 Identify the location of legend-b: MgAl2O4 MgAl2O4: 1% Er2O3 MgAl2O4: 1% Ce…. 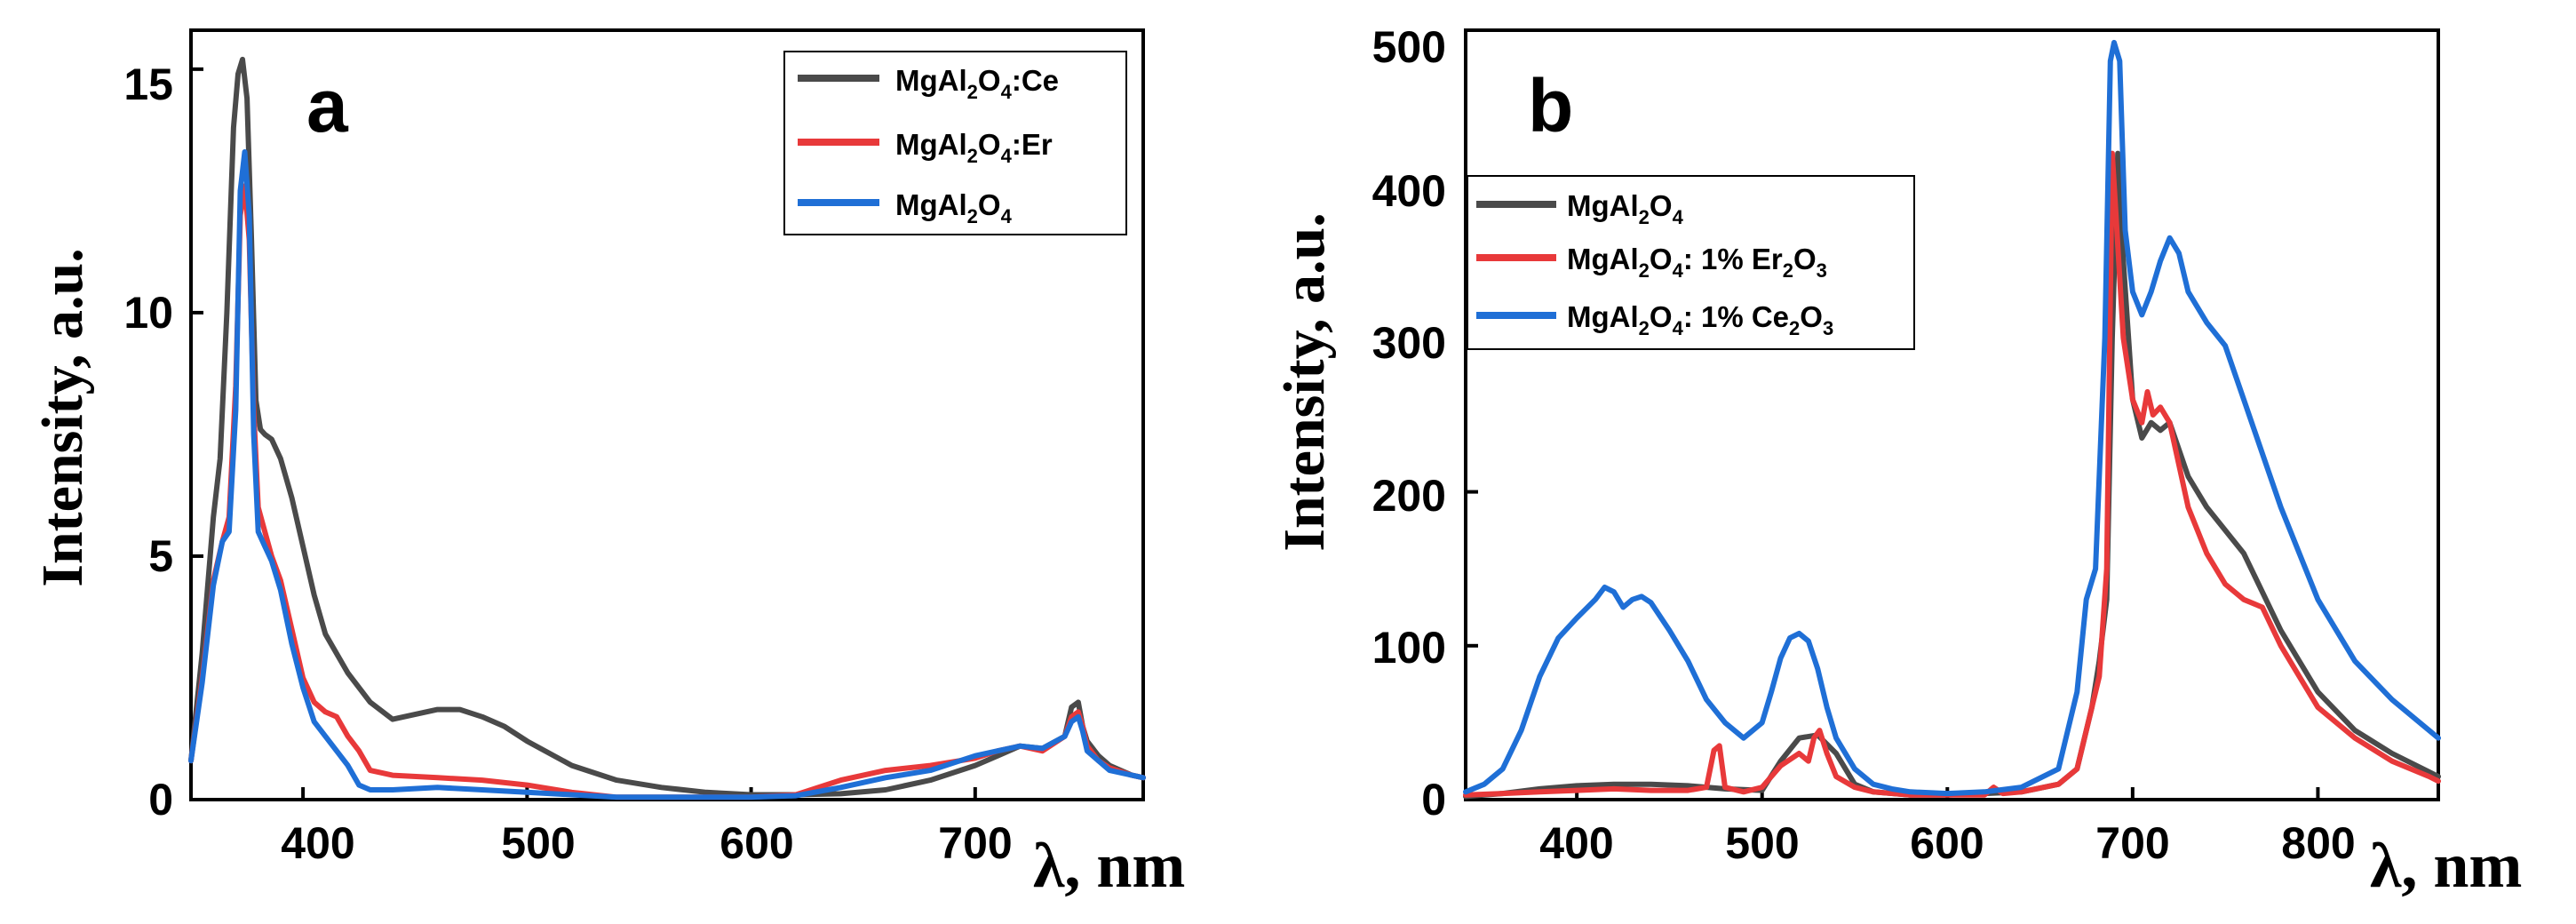
(1691, 262).